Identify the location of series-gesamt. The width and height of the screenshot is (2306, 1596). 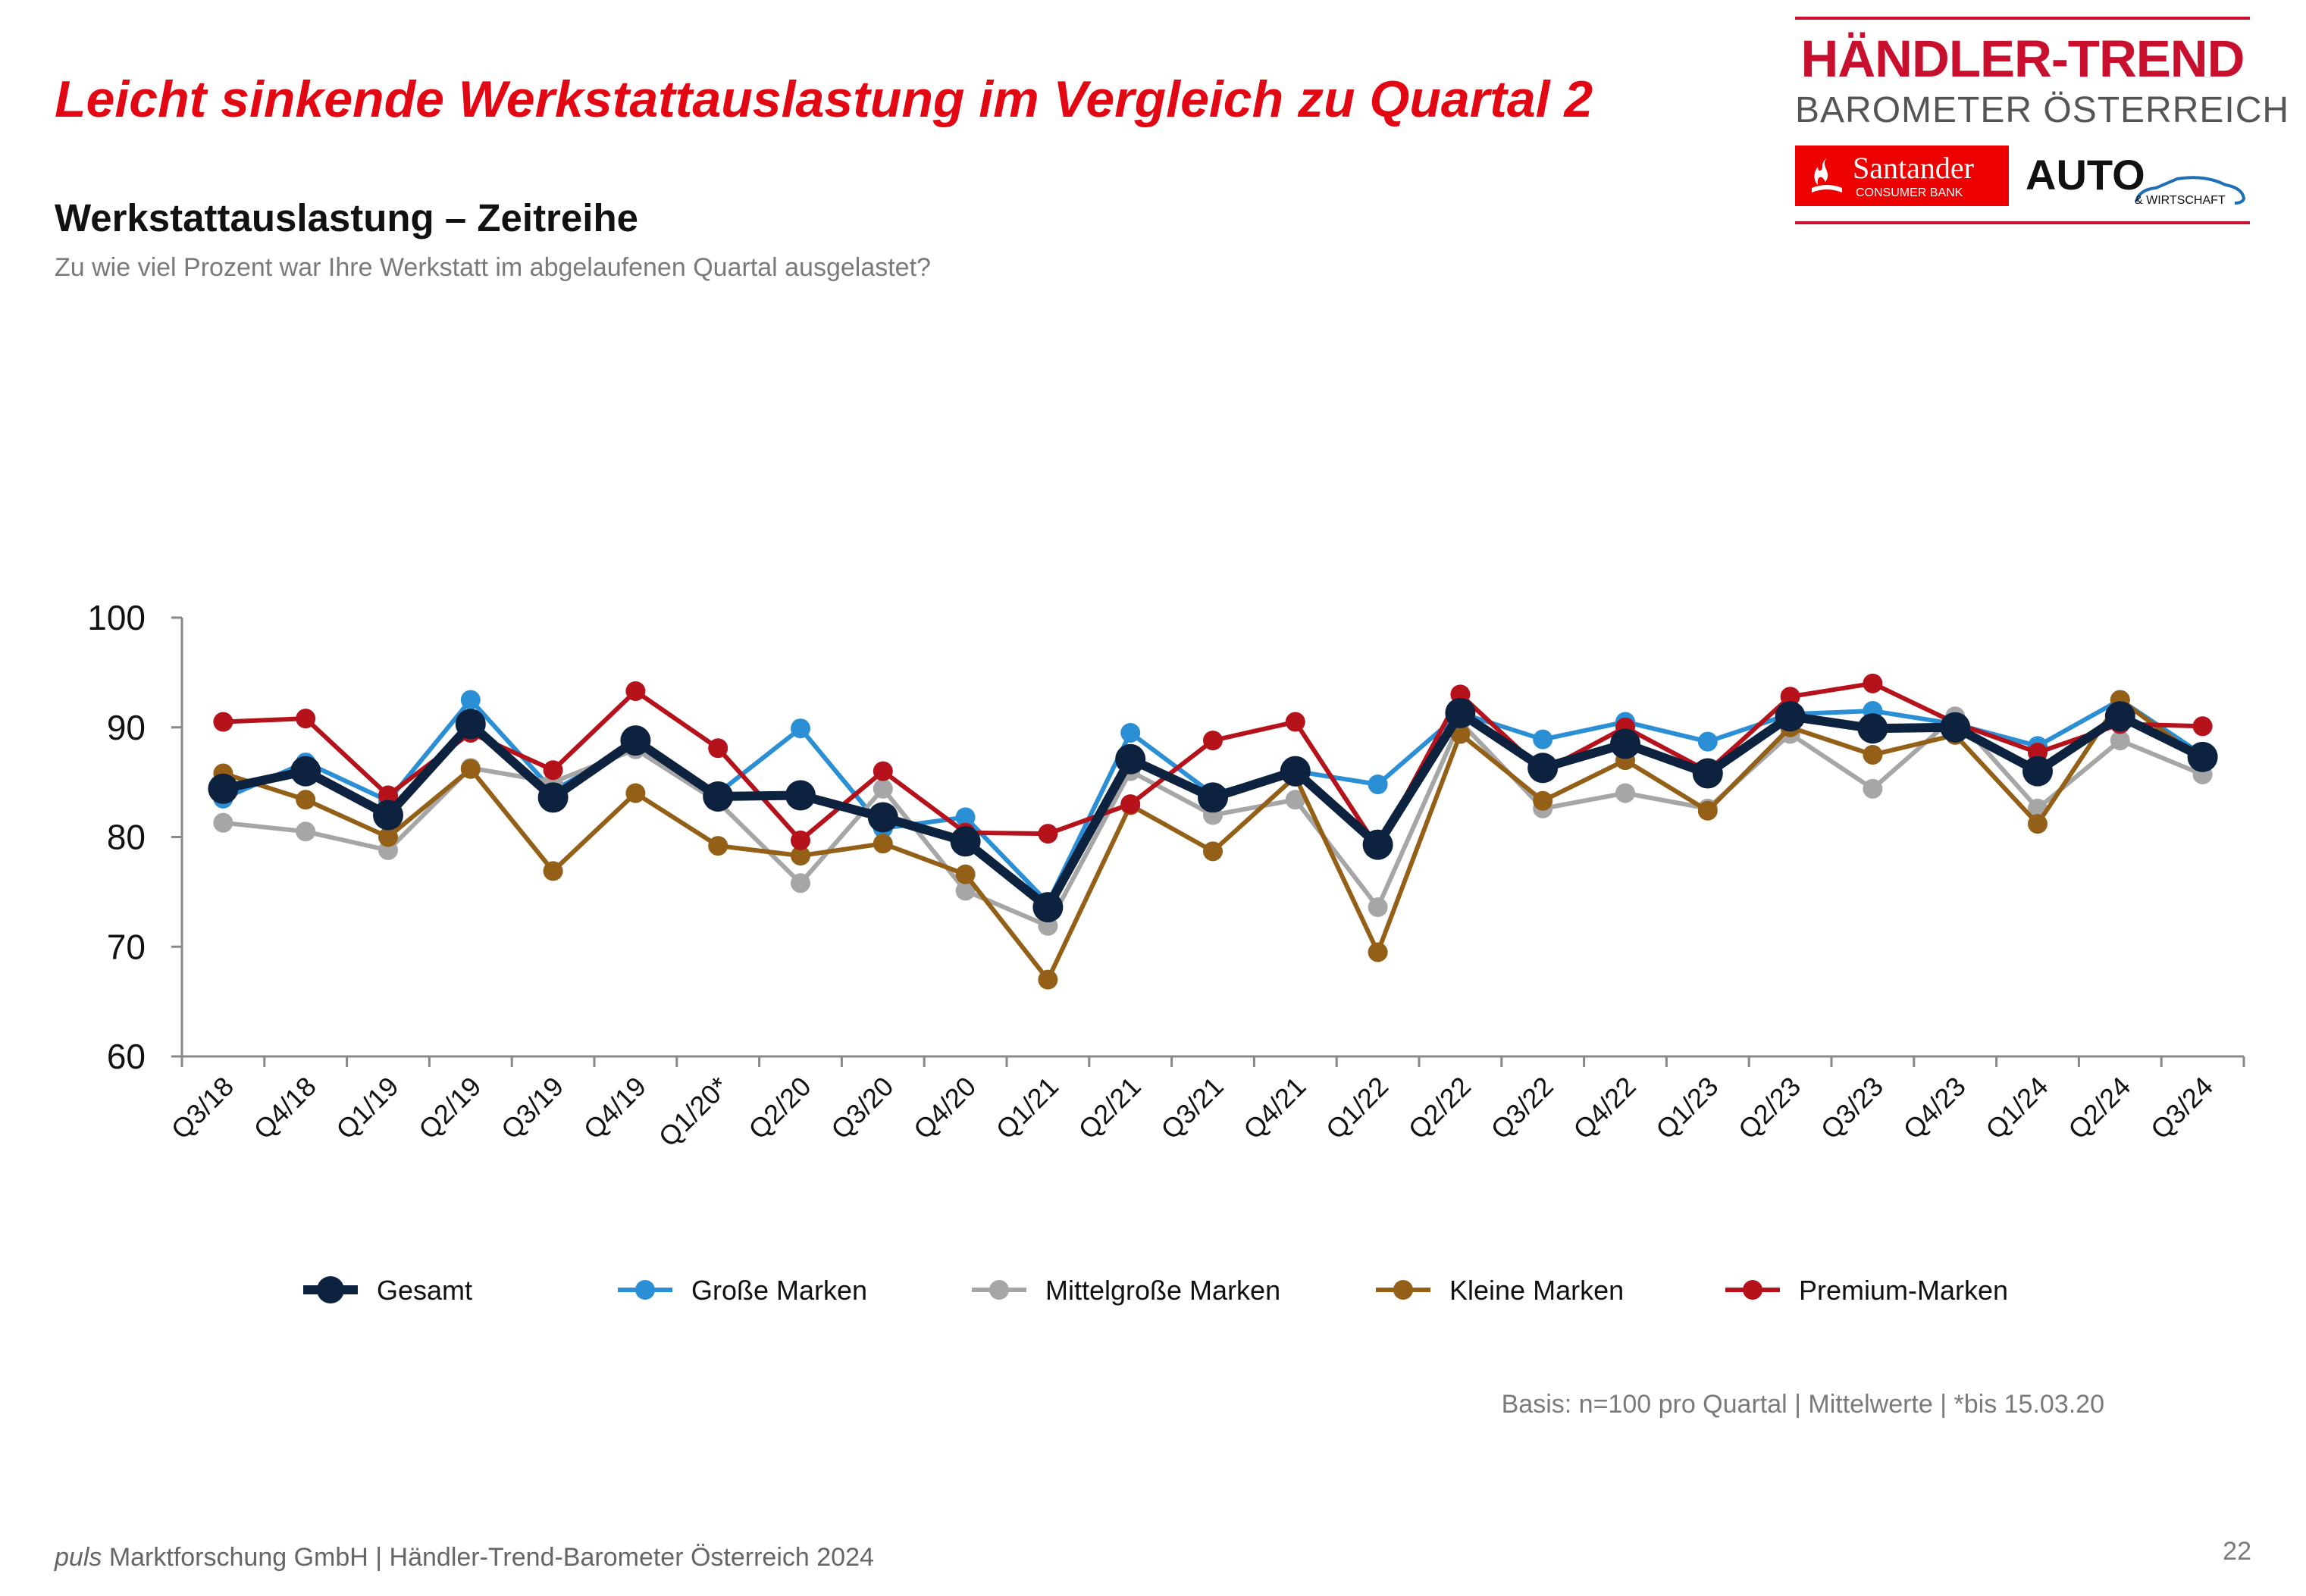
(1213, 810).